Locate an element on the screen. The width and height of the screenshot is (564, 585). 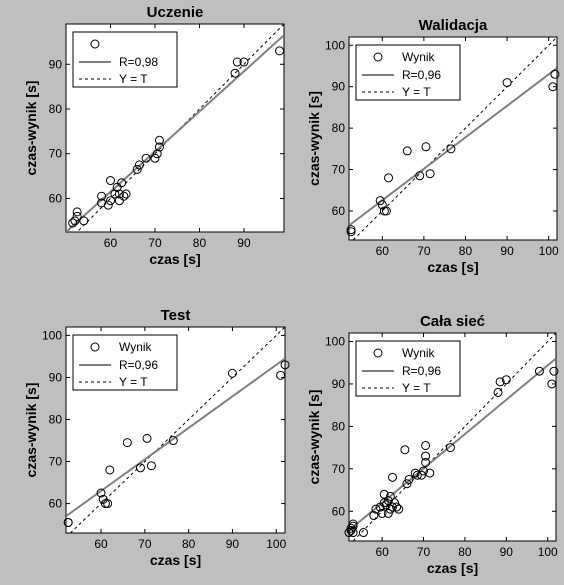
x-tick-label: 70 is located at coordinates (424, 251).